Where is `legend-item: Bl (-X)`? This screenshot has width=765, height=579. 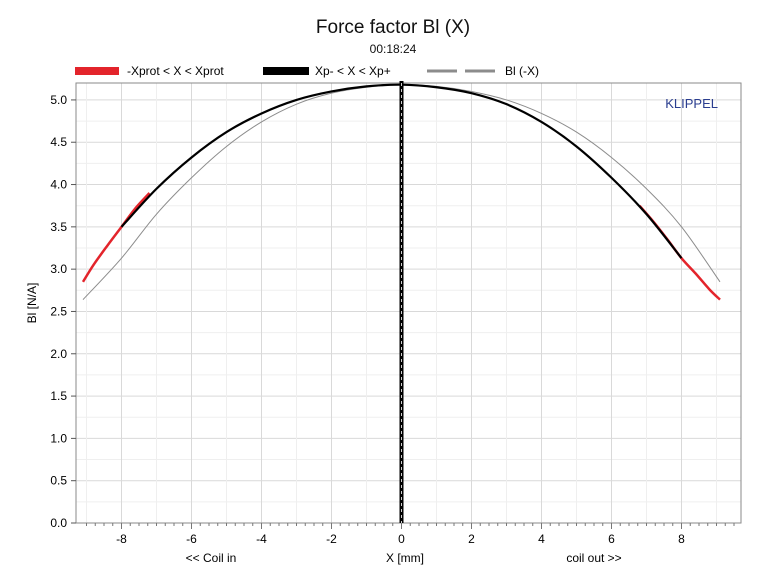 legend-item: Bl (-X) is located at coordinates (483, 71).